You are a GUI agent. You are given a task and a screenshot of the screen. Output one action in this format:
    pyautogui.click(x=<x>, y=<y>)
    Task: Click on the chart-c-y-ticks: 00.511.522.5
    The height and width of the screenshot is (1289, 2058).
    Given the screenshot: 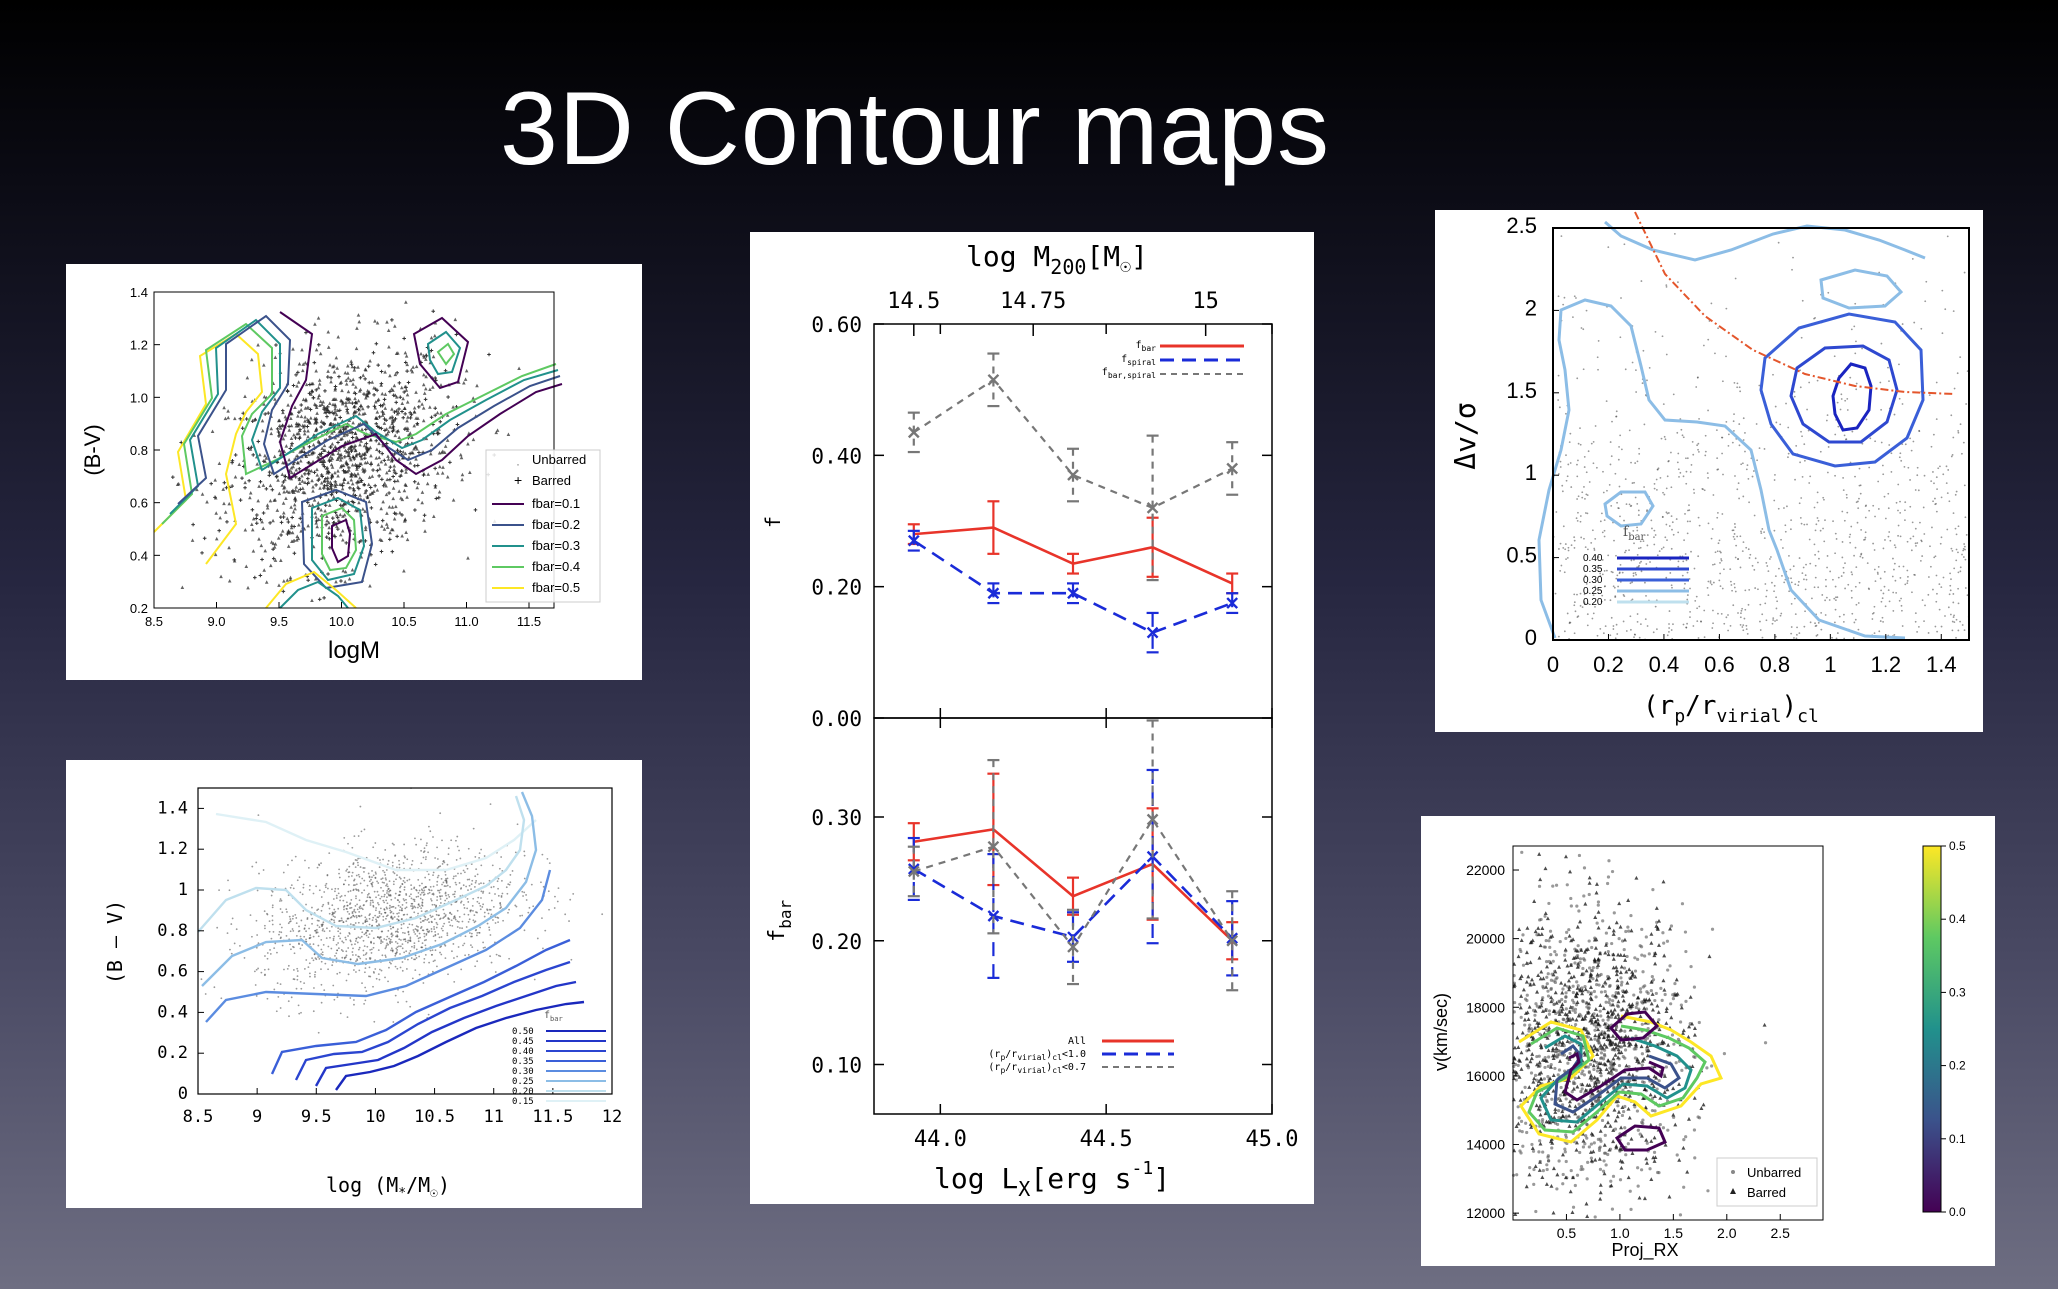 What is the action you would take?
    pyautogui.click(x=1532, y=431)
    